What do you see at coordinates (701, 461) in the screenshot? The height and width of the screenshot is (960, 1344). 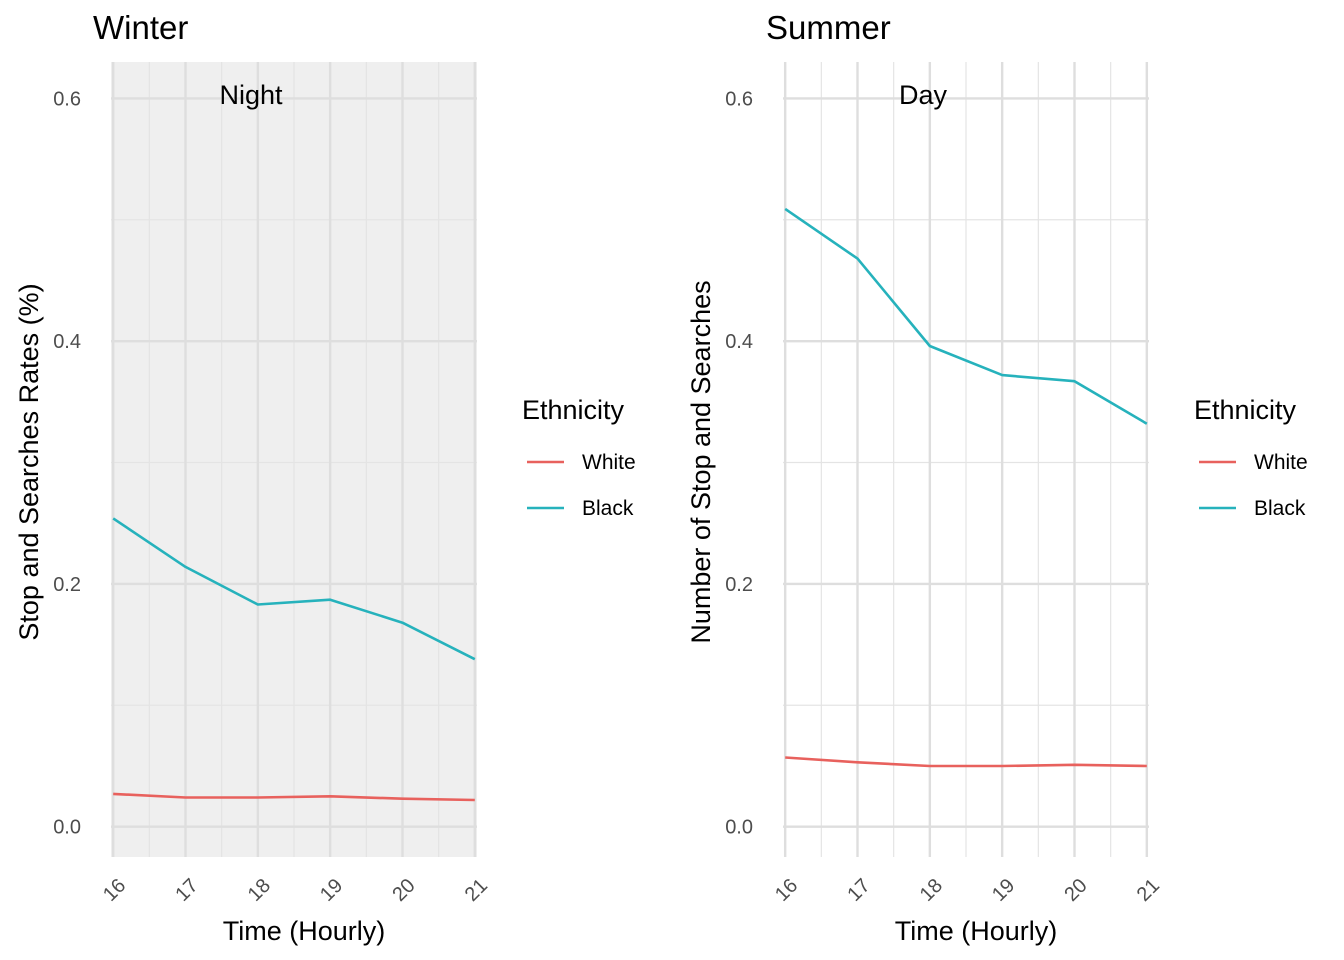 I see `y-axis-title: Number of Stop and Searches` at bounding box center [701, 461].